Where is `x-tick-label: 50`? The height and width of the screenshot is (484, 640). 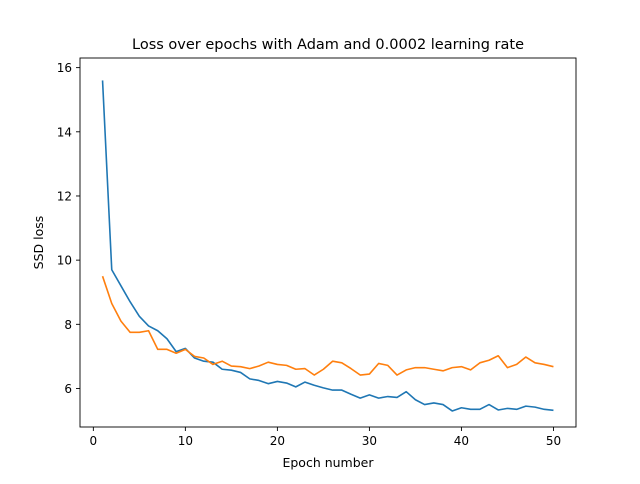 x-tick-label: 50 is located at coordinates (553, 441).